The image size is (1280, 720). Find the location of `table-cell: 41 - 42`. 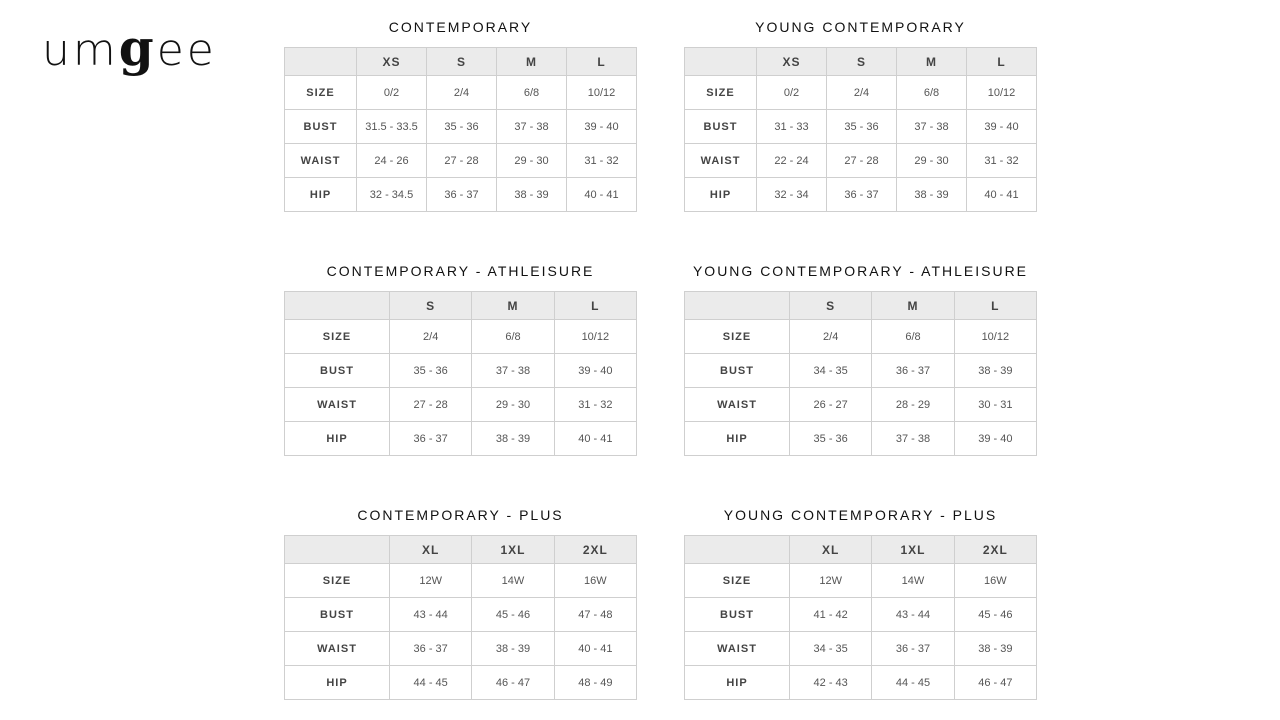

table-cell: 41 - 42 is located at coordinates (830, 614).